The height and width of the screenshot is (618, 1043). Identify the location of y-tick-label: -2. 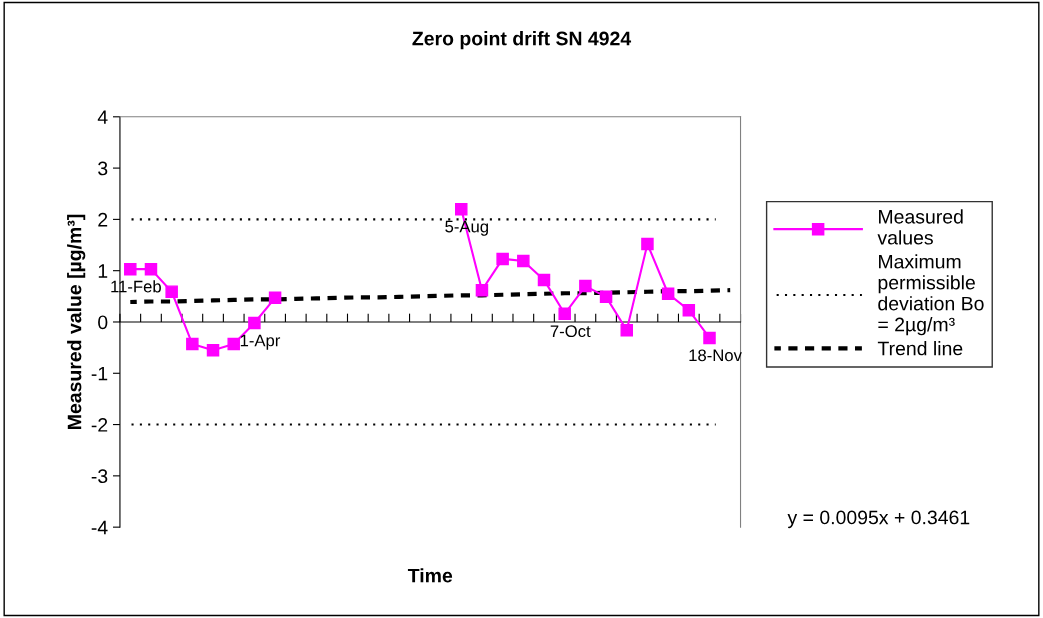
(99, 425).